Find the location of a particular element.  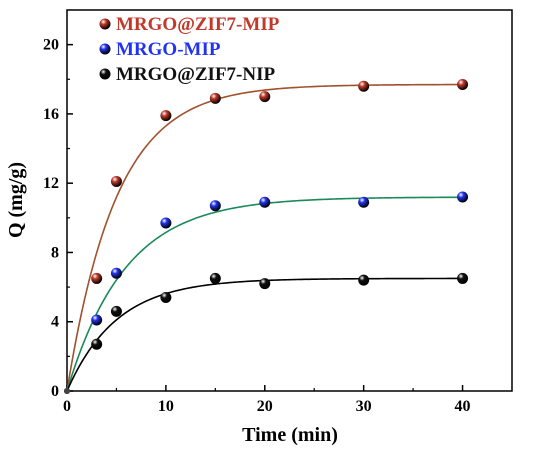

y-tick-label: 12 is located at coordinates (51, 183).